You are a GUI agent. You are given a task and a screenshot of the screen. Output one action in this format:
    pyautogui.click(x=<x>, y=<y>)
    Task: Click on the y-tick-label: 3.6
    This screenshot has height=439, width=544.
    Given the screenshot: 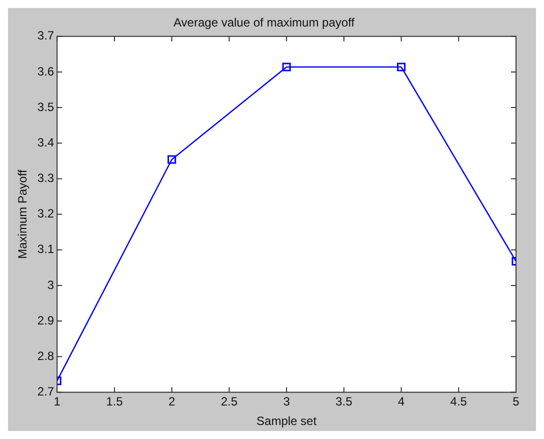 What is the action you would take?
    pyautogui.click(x=45, y=71)
    